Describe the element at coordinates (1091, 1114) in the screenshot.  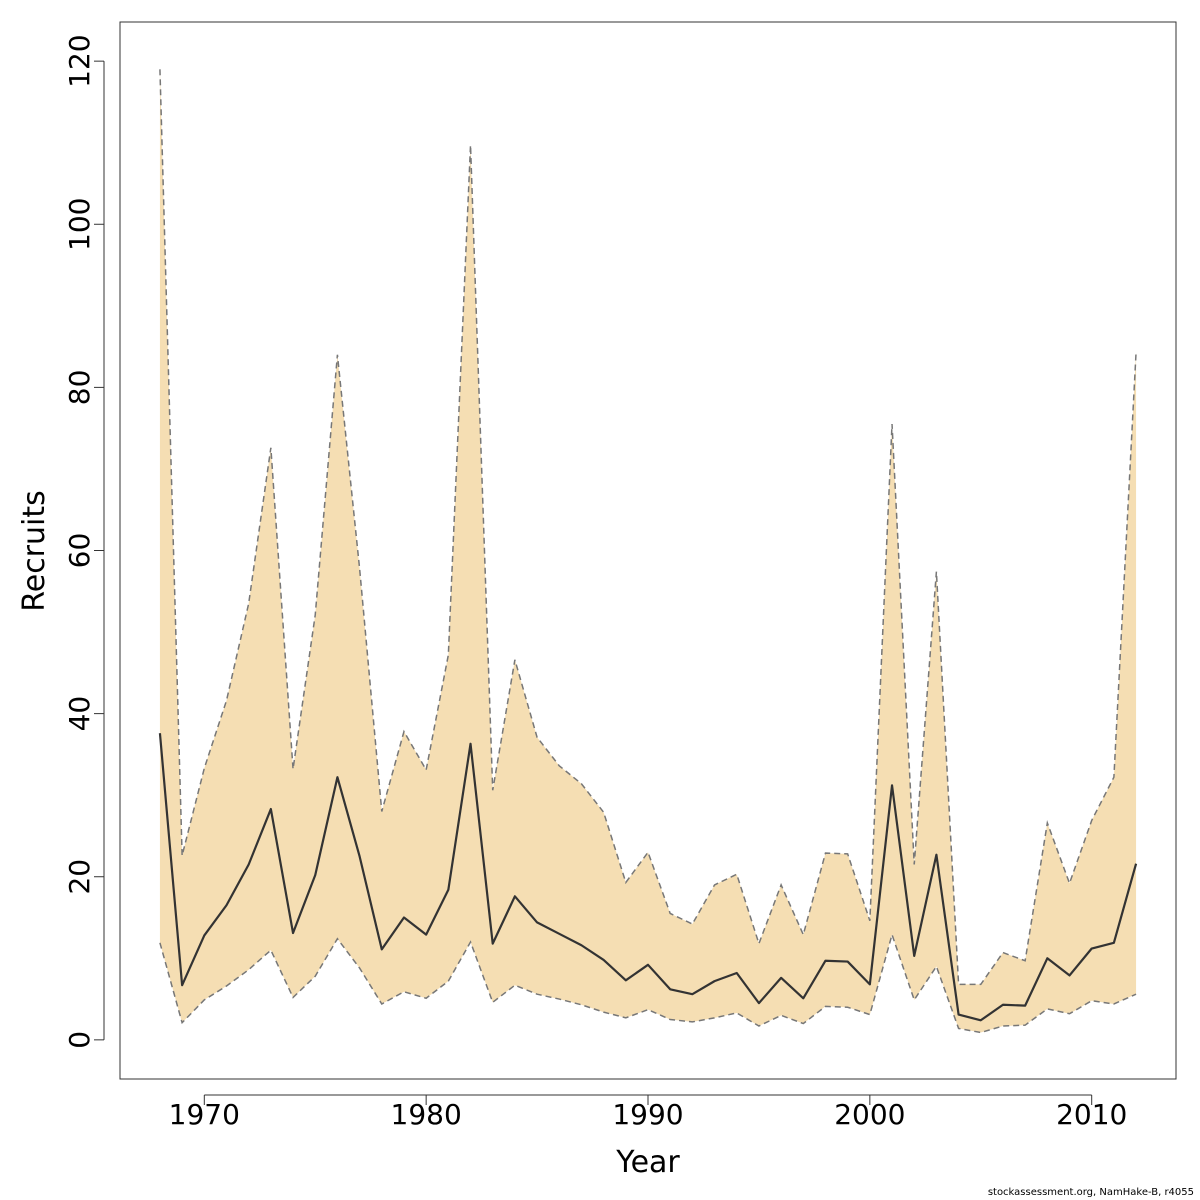
I see `x-tick-label: 2010` at that location.